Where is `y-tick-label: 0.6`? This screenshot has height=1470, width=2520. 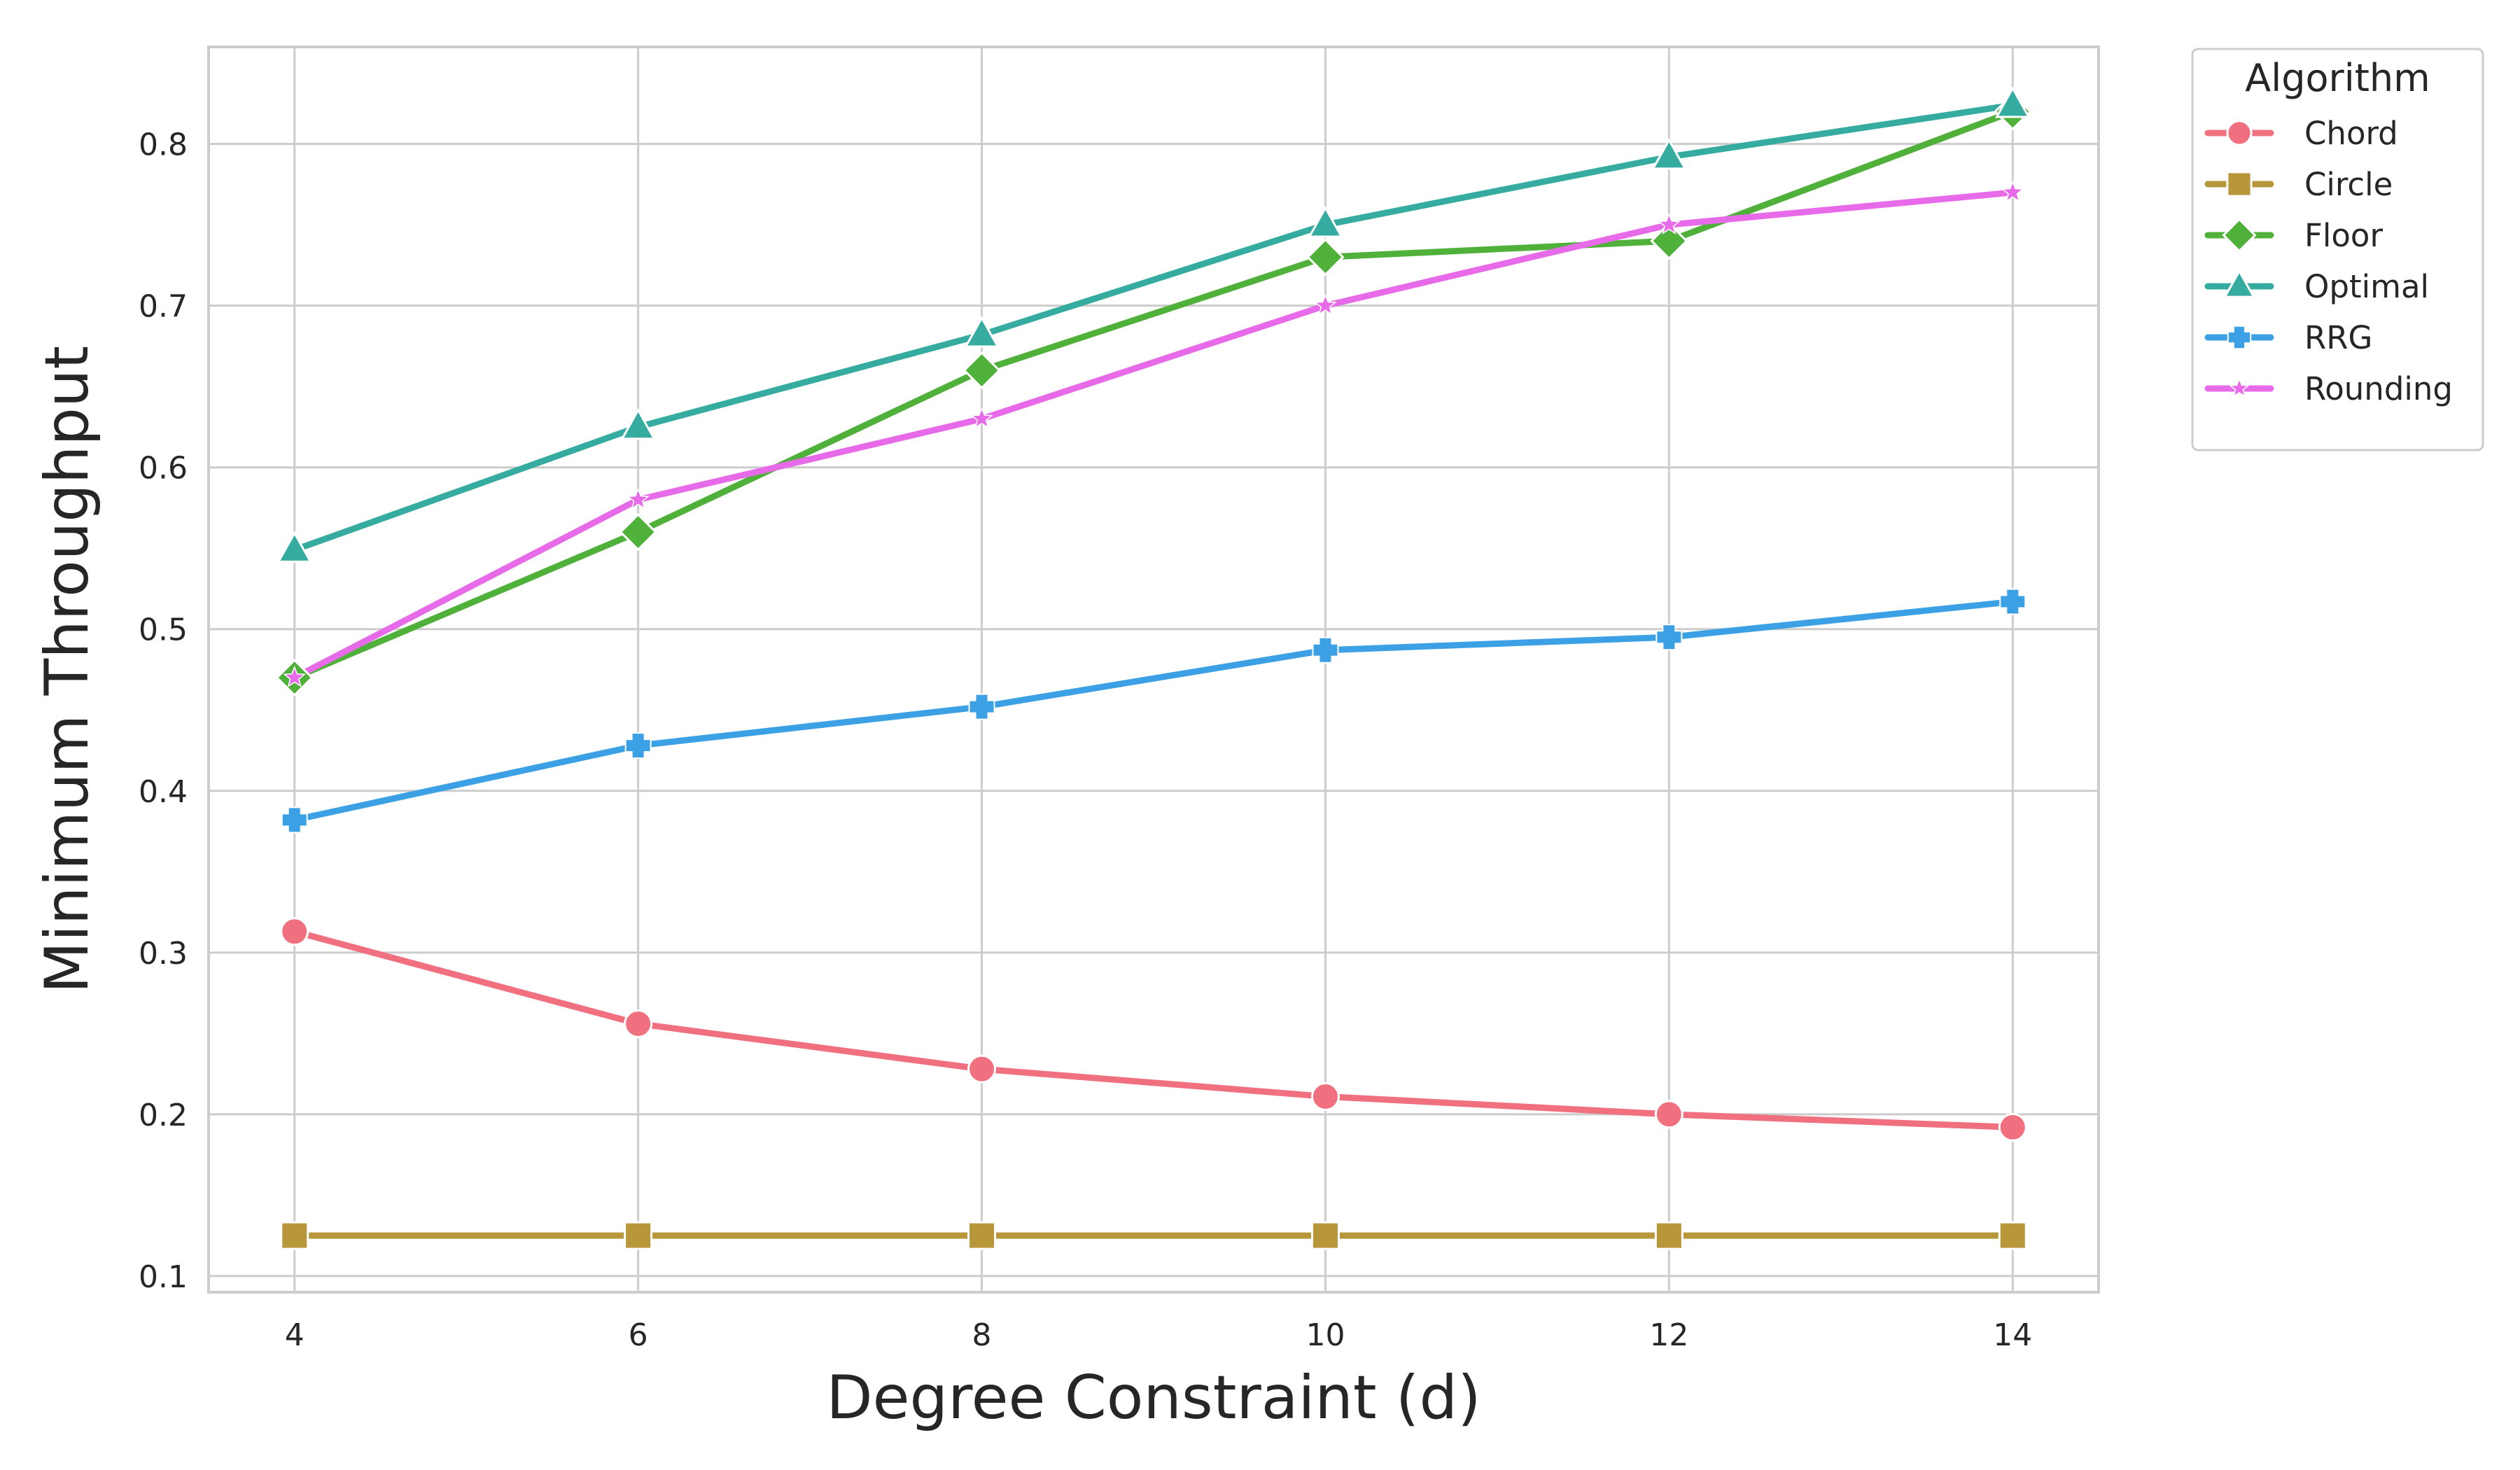 y-tick-label: 0.6 is located at coordinates (163, 468).